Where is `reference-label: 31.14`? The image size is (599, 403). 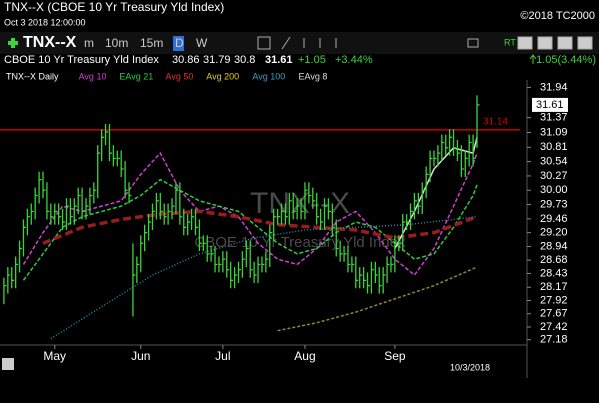
reference-label: 31.14 is located at coordinates (495, 121).